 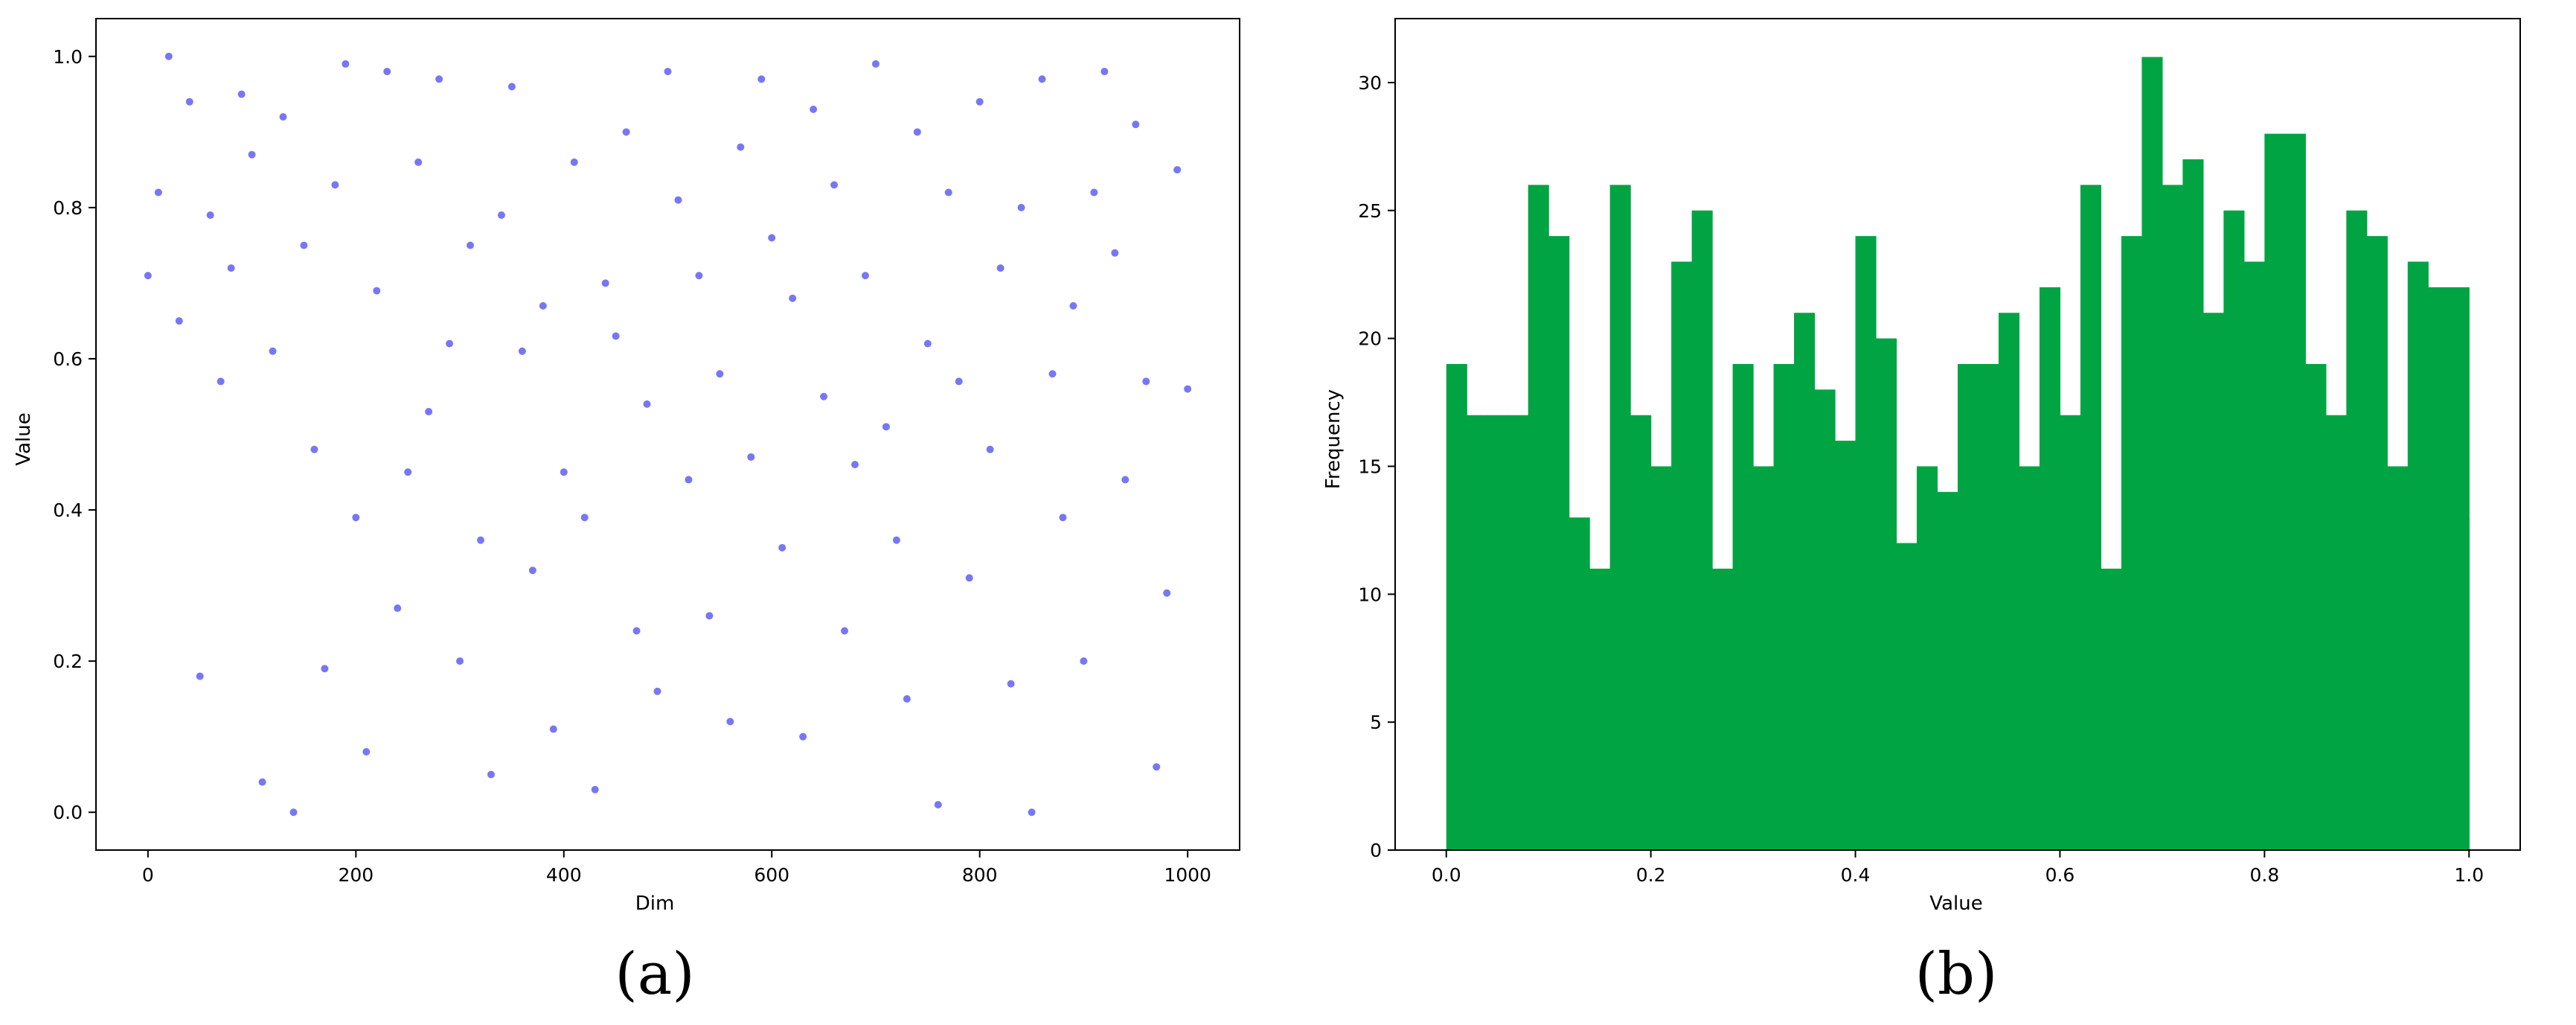 What do you see at coordinates (1370, 83) in the screenshot?
I see `histogram-y-tick-label: 30` at bounding box center [1370, 83].